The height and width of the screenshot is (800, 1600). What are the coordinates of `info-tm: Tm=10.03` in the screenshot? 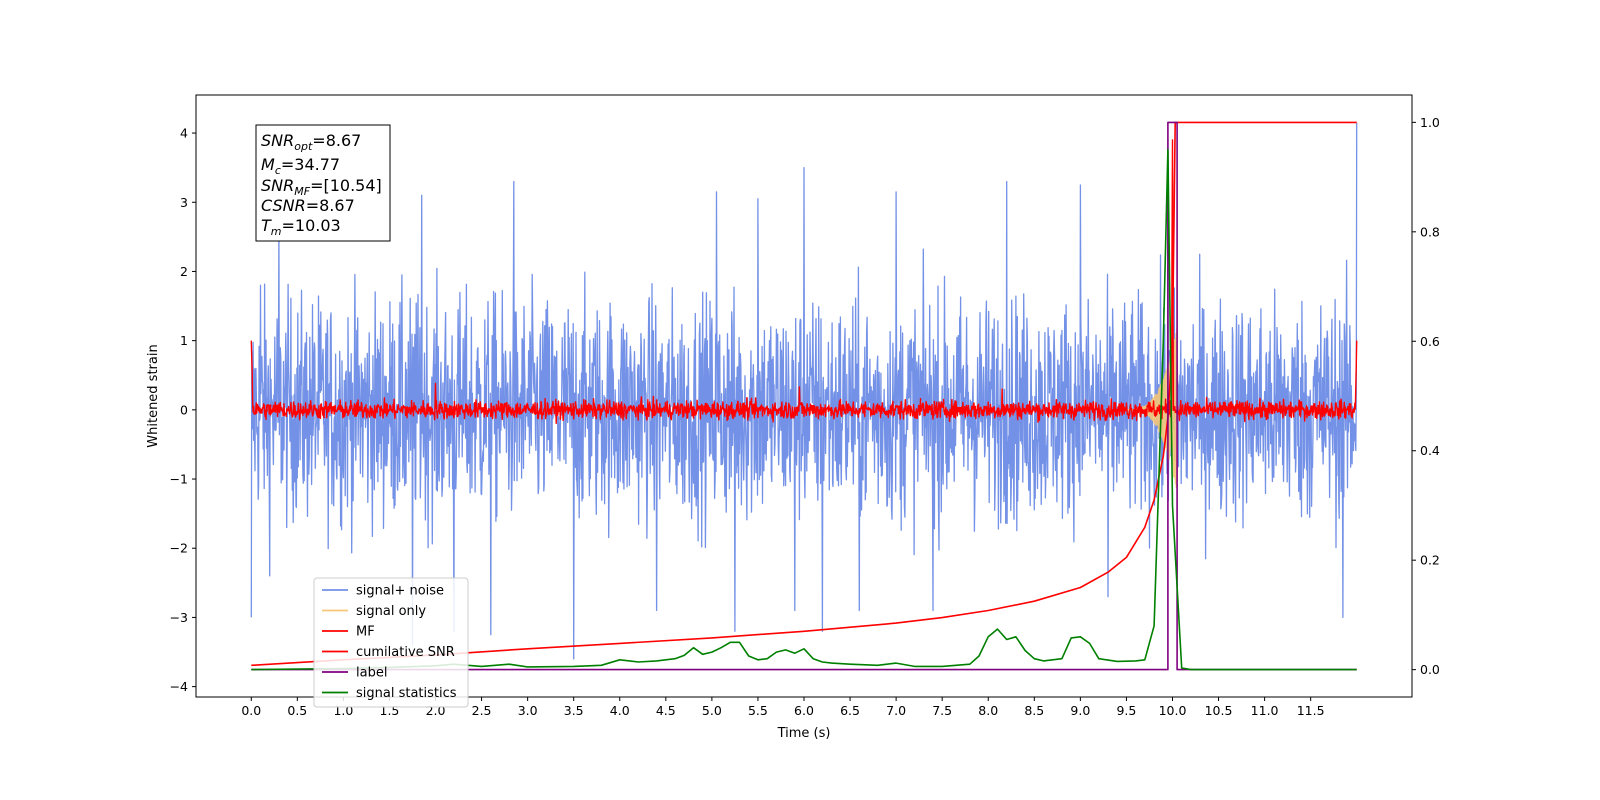 It's located at (301, 227).